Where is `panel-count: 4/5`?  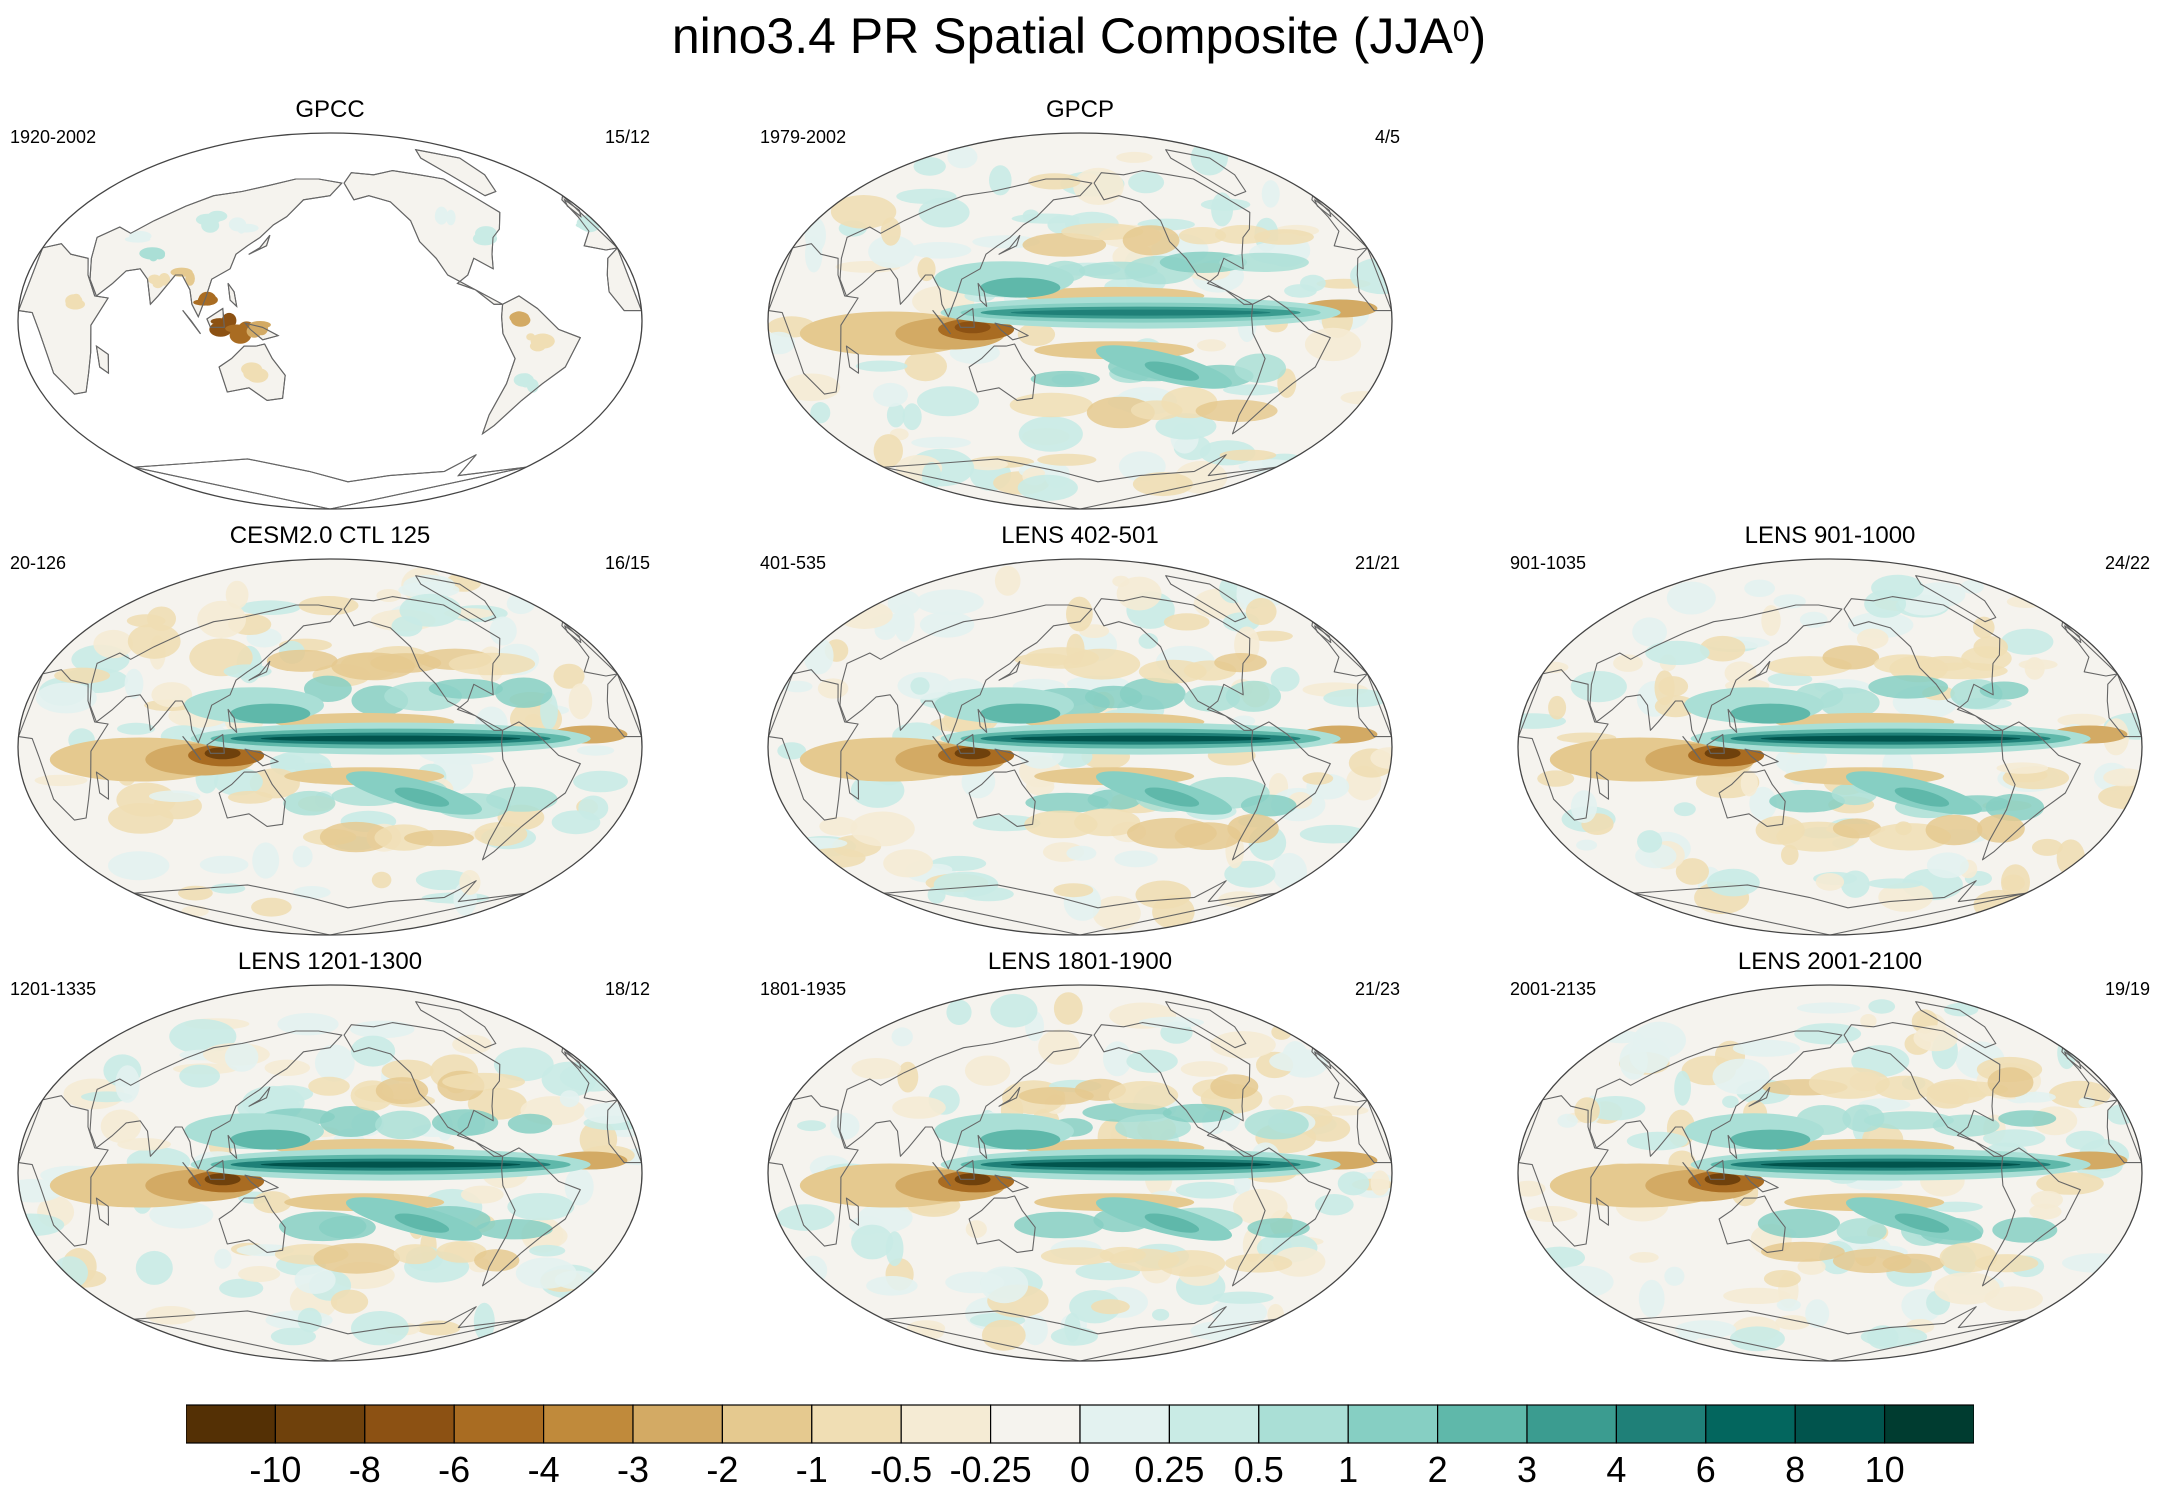 panel-count: 4/5 is located at coordinates (1387, 137).